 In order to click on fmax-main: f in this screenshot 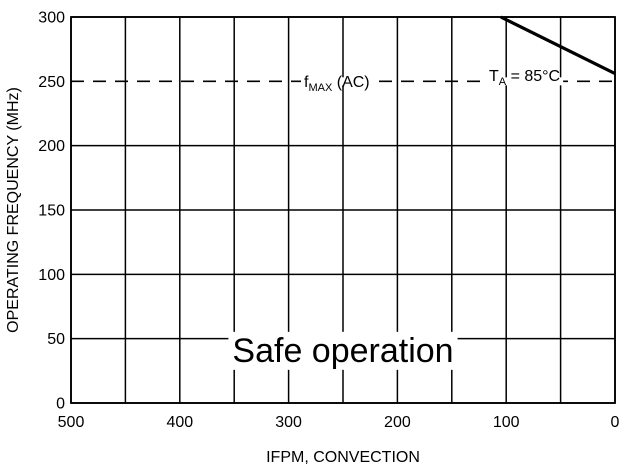, I will do `click(306, 82)`.